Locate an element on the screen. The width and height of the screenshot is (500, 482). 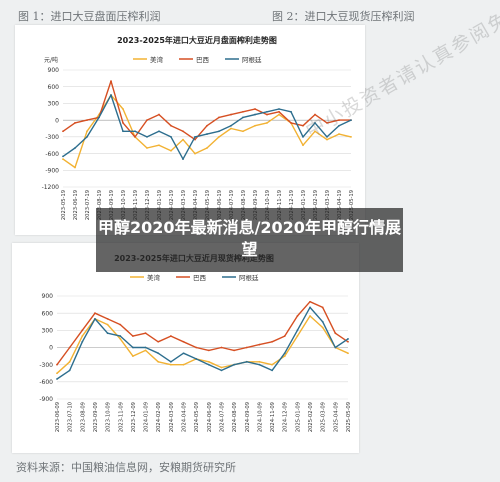
x-tick-label: 2025-04-19 is located at coordinates (340, 205).